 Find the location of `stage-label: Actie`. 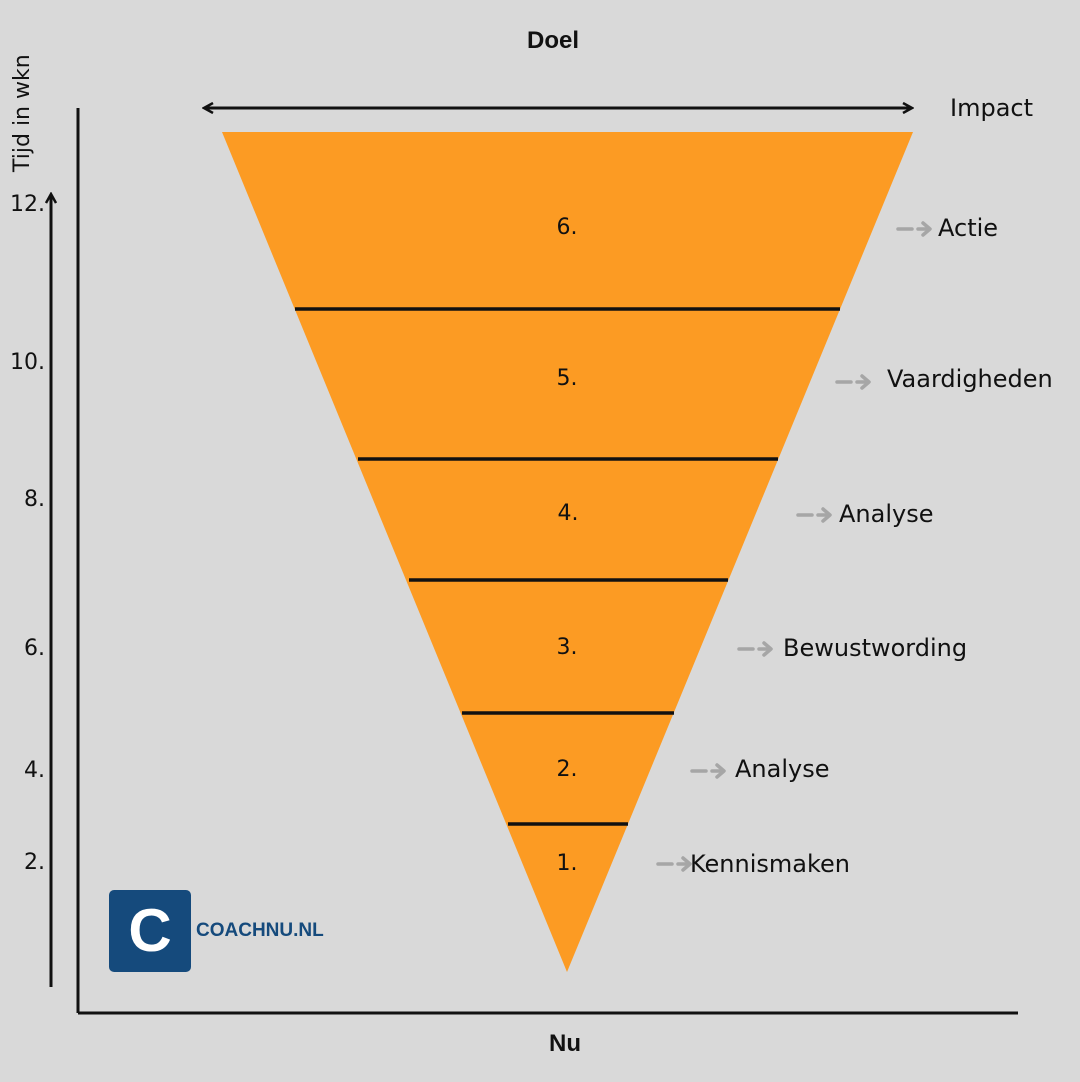

stage-label: Actie is located at coordinates (968, 228).